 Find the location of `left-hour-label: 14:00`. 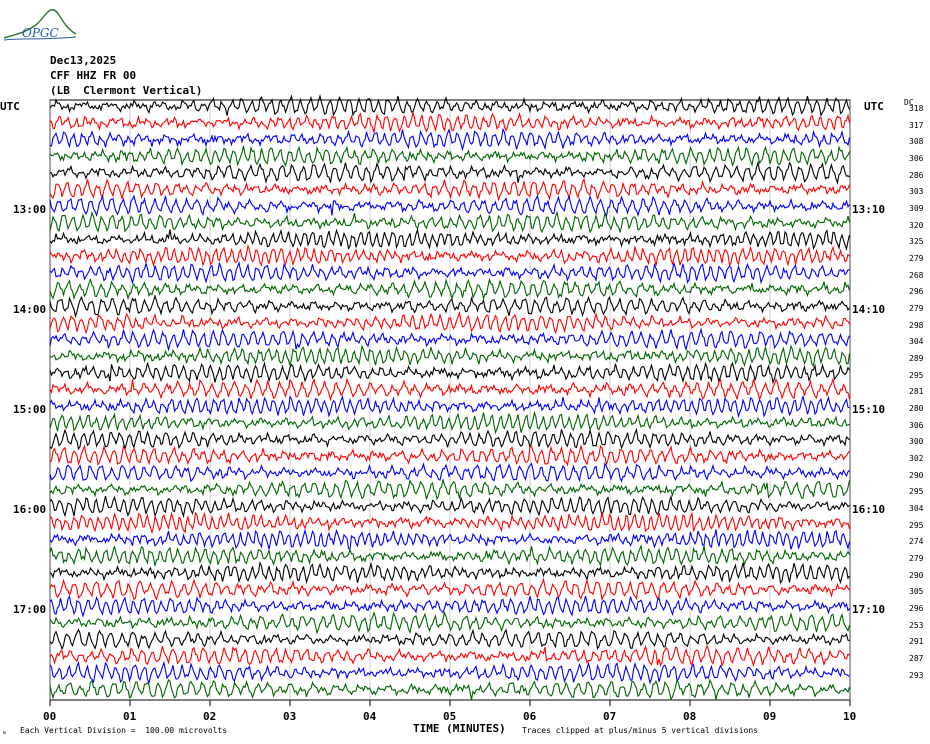

left-hour-label: 14:00 is located at coordinates (30, 309).